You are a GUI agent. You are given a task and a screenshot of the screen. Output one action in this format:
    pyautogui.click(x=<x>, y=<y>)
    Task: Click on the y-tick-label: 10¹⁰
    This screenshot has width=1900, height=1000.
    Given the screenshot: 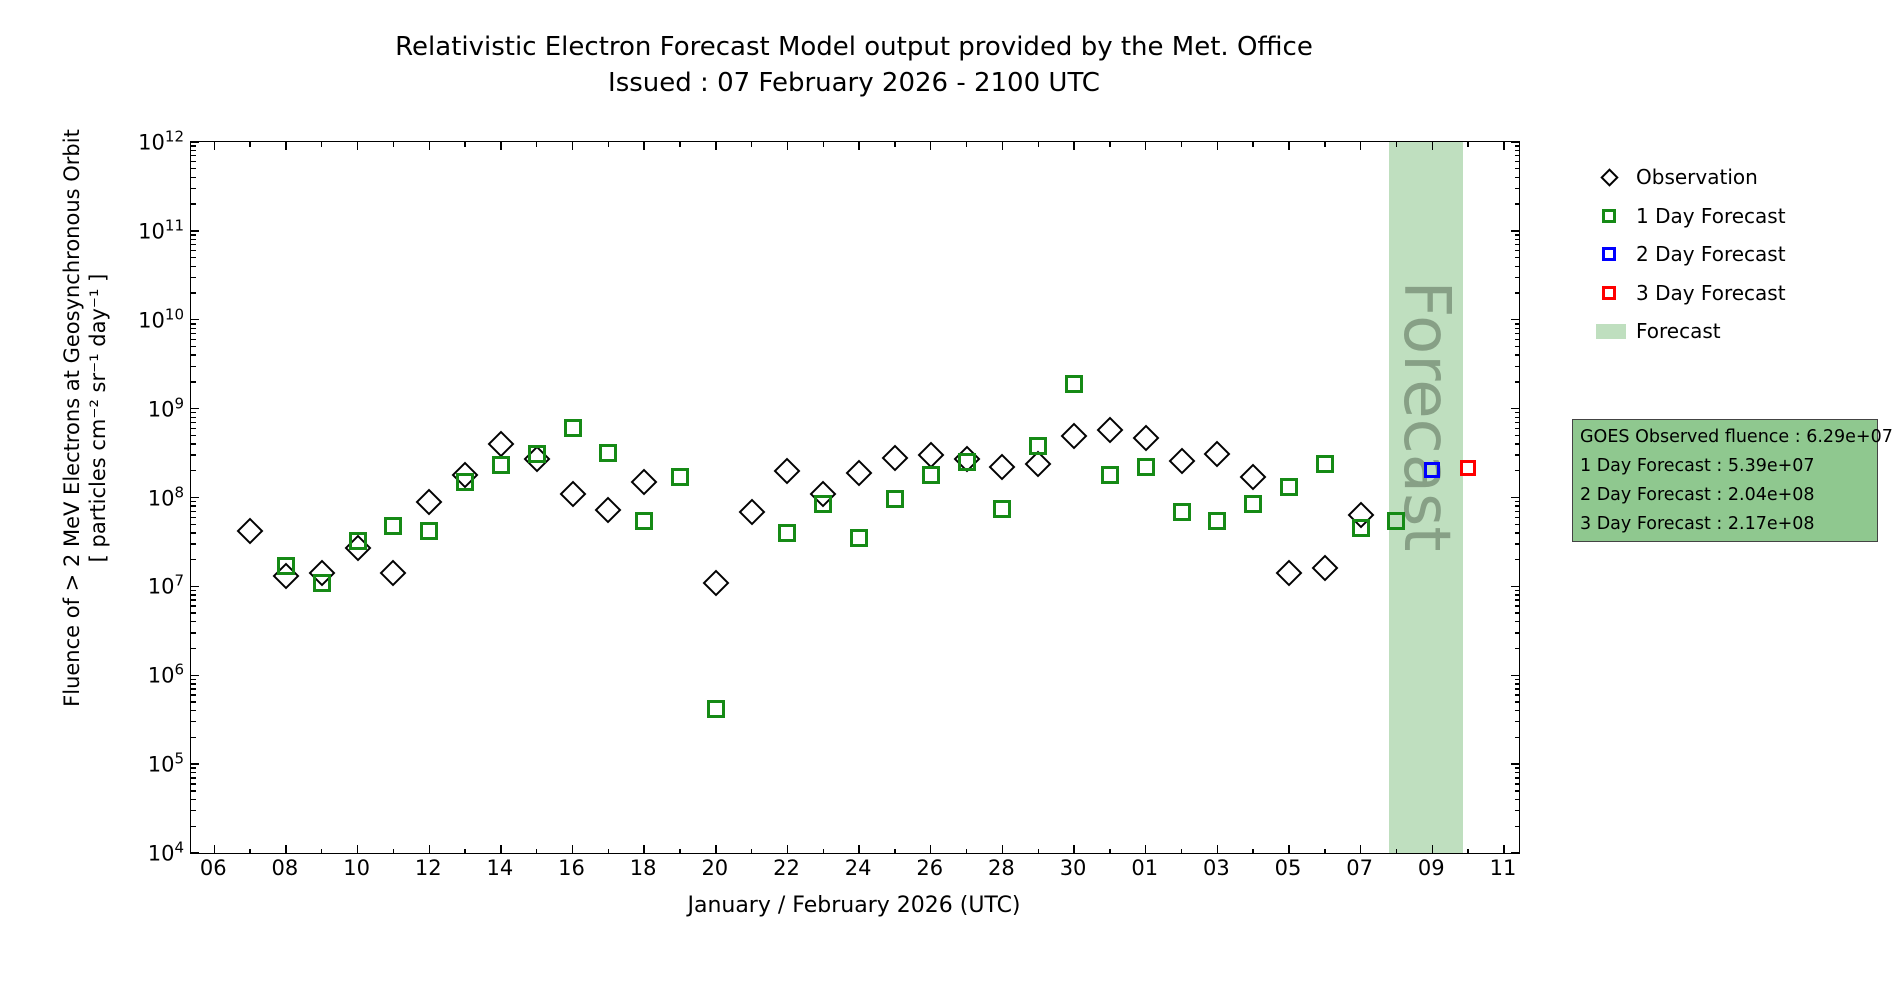 What is the action you would take?
    pyautogui.click(x=161, y=319)
    